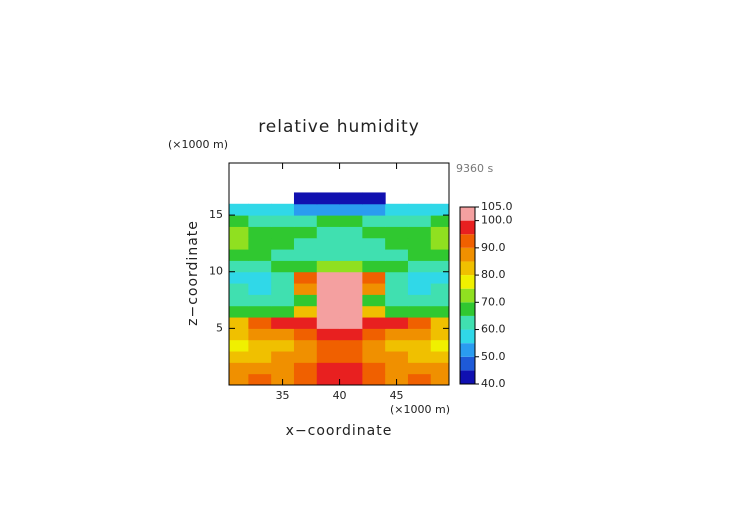 Image resolution: width=752 pixels, height=532 pixels. I want to click on colorbar-label: 105.0, so click(497, 206).